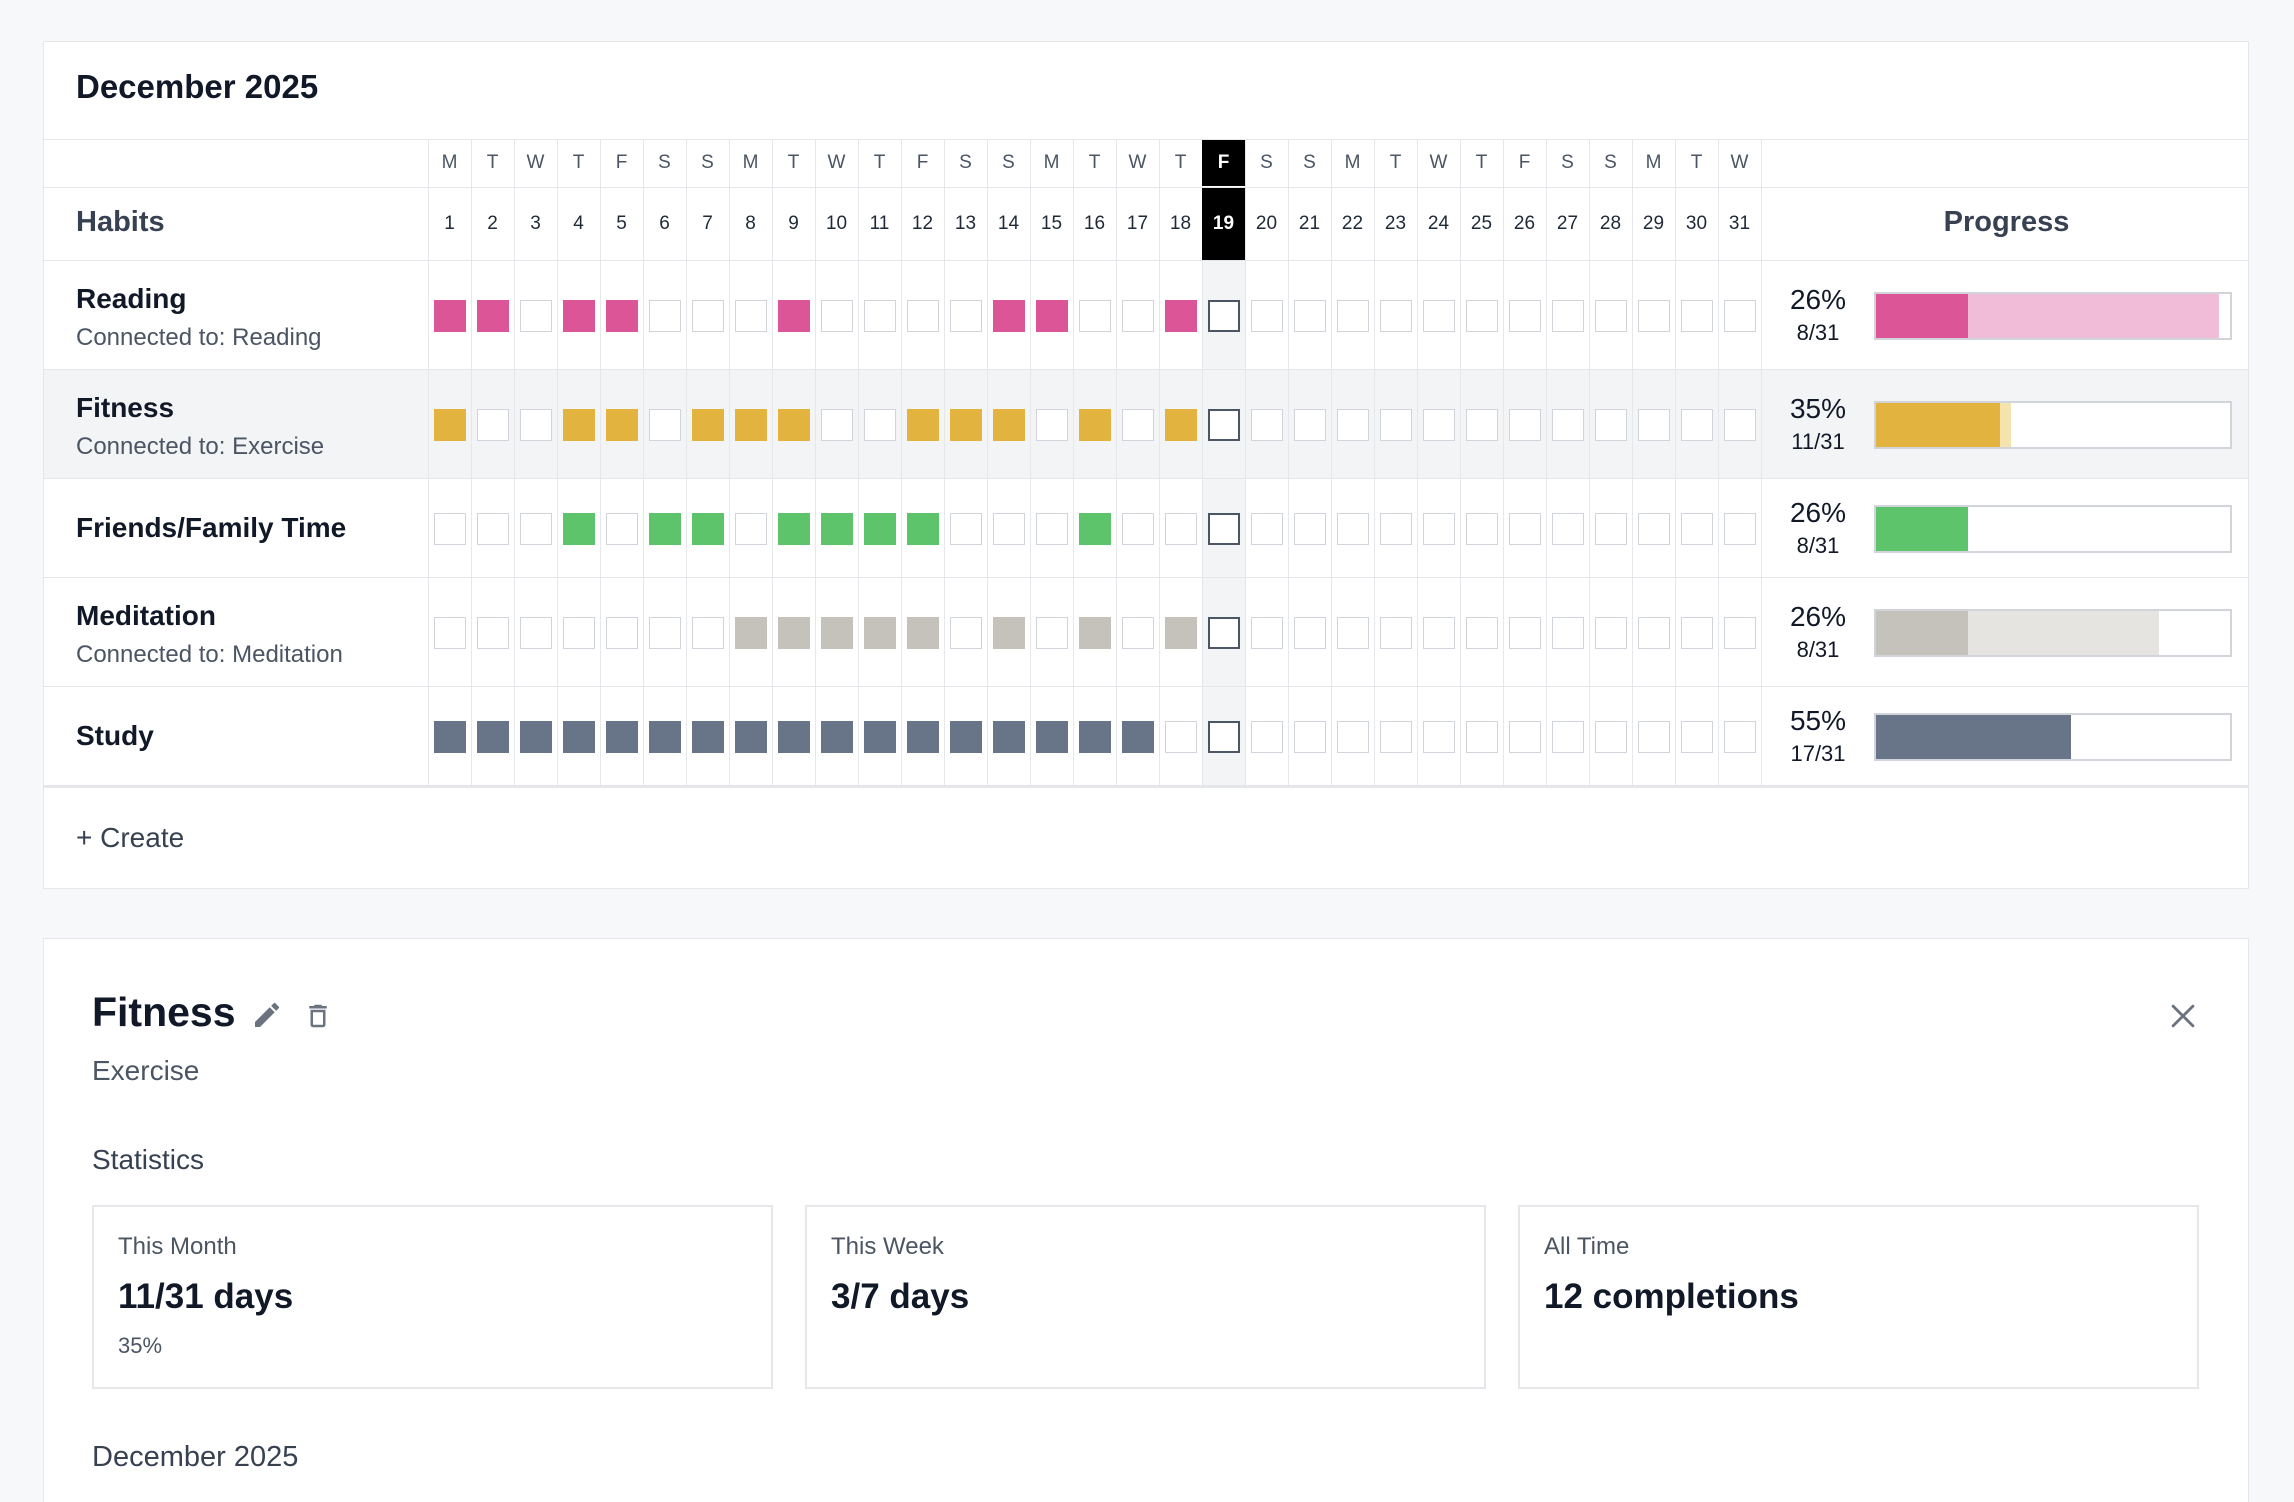 This screenshot has width=2294, height=1502. I want to click on create-habit-button: + Create, so click(130, 837).